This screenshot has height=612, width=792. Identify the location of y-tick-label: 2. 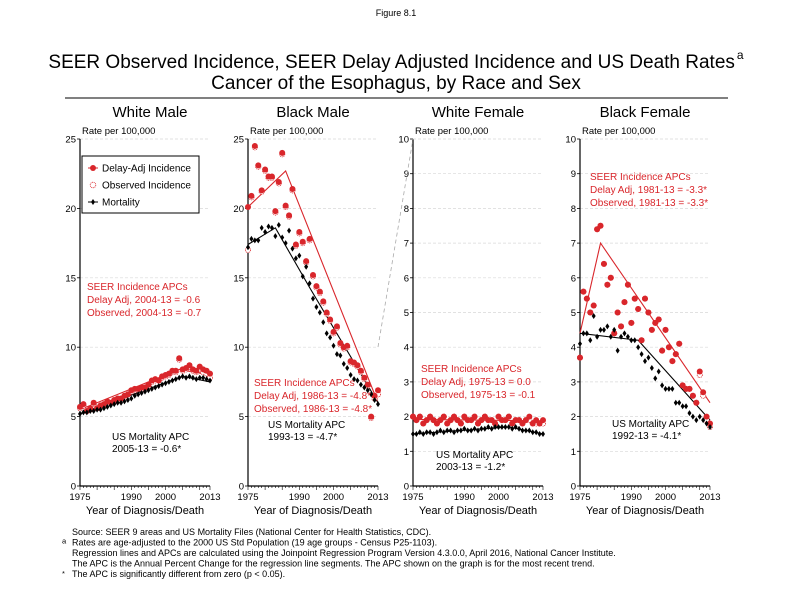
(406, 417).